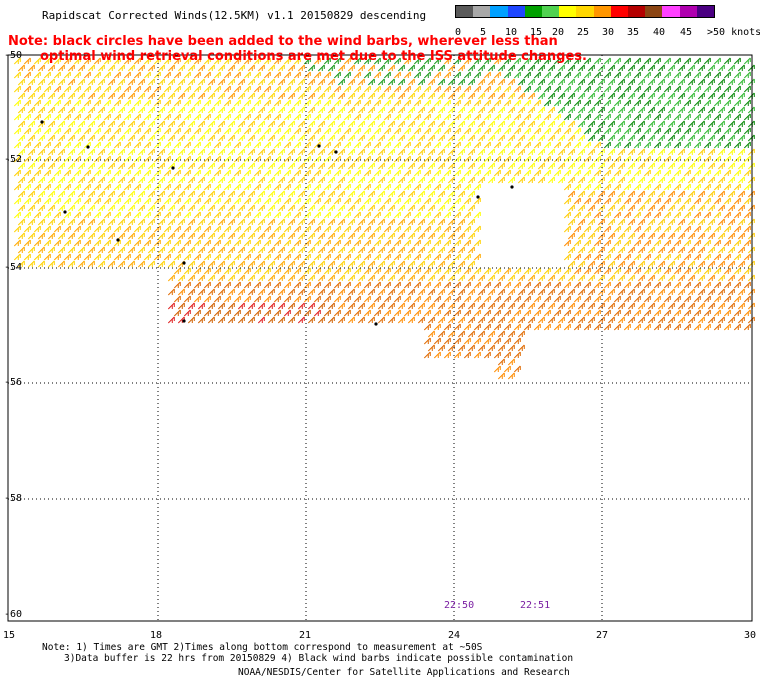 This screenshot has width=760, height=688. What do you see at coordinates (156, 635) in the screenshot?
I see `lon-label: 18` at bounding box center [156, 635].